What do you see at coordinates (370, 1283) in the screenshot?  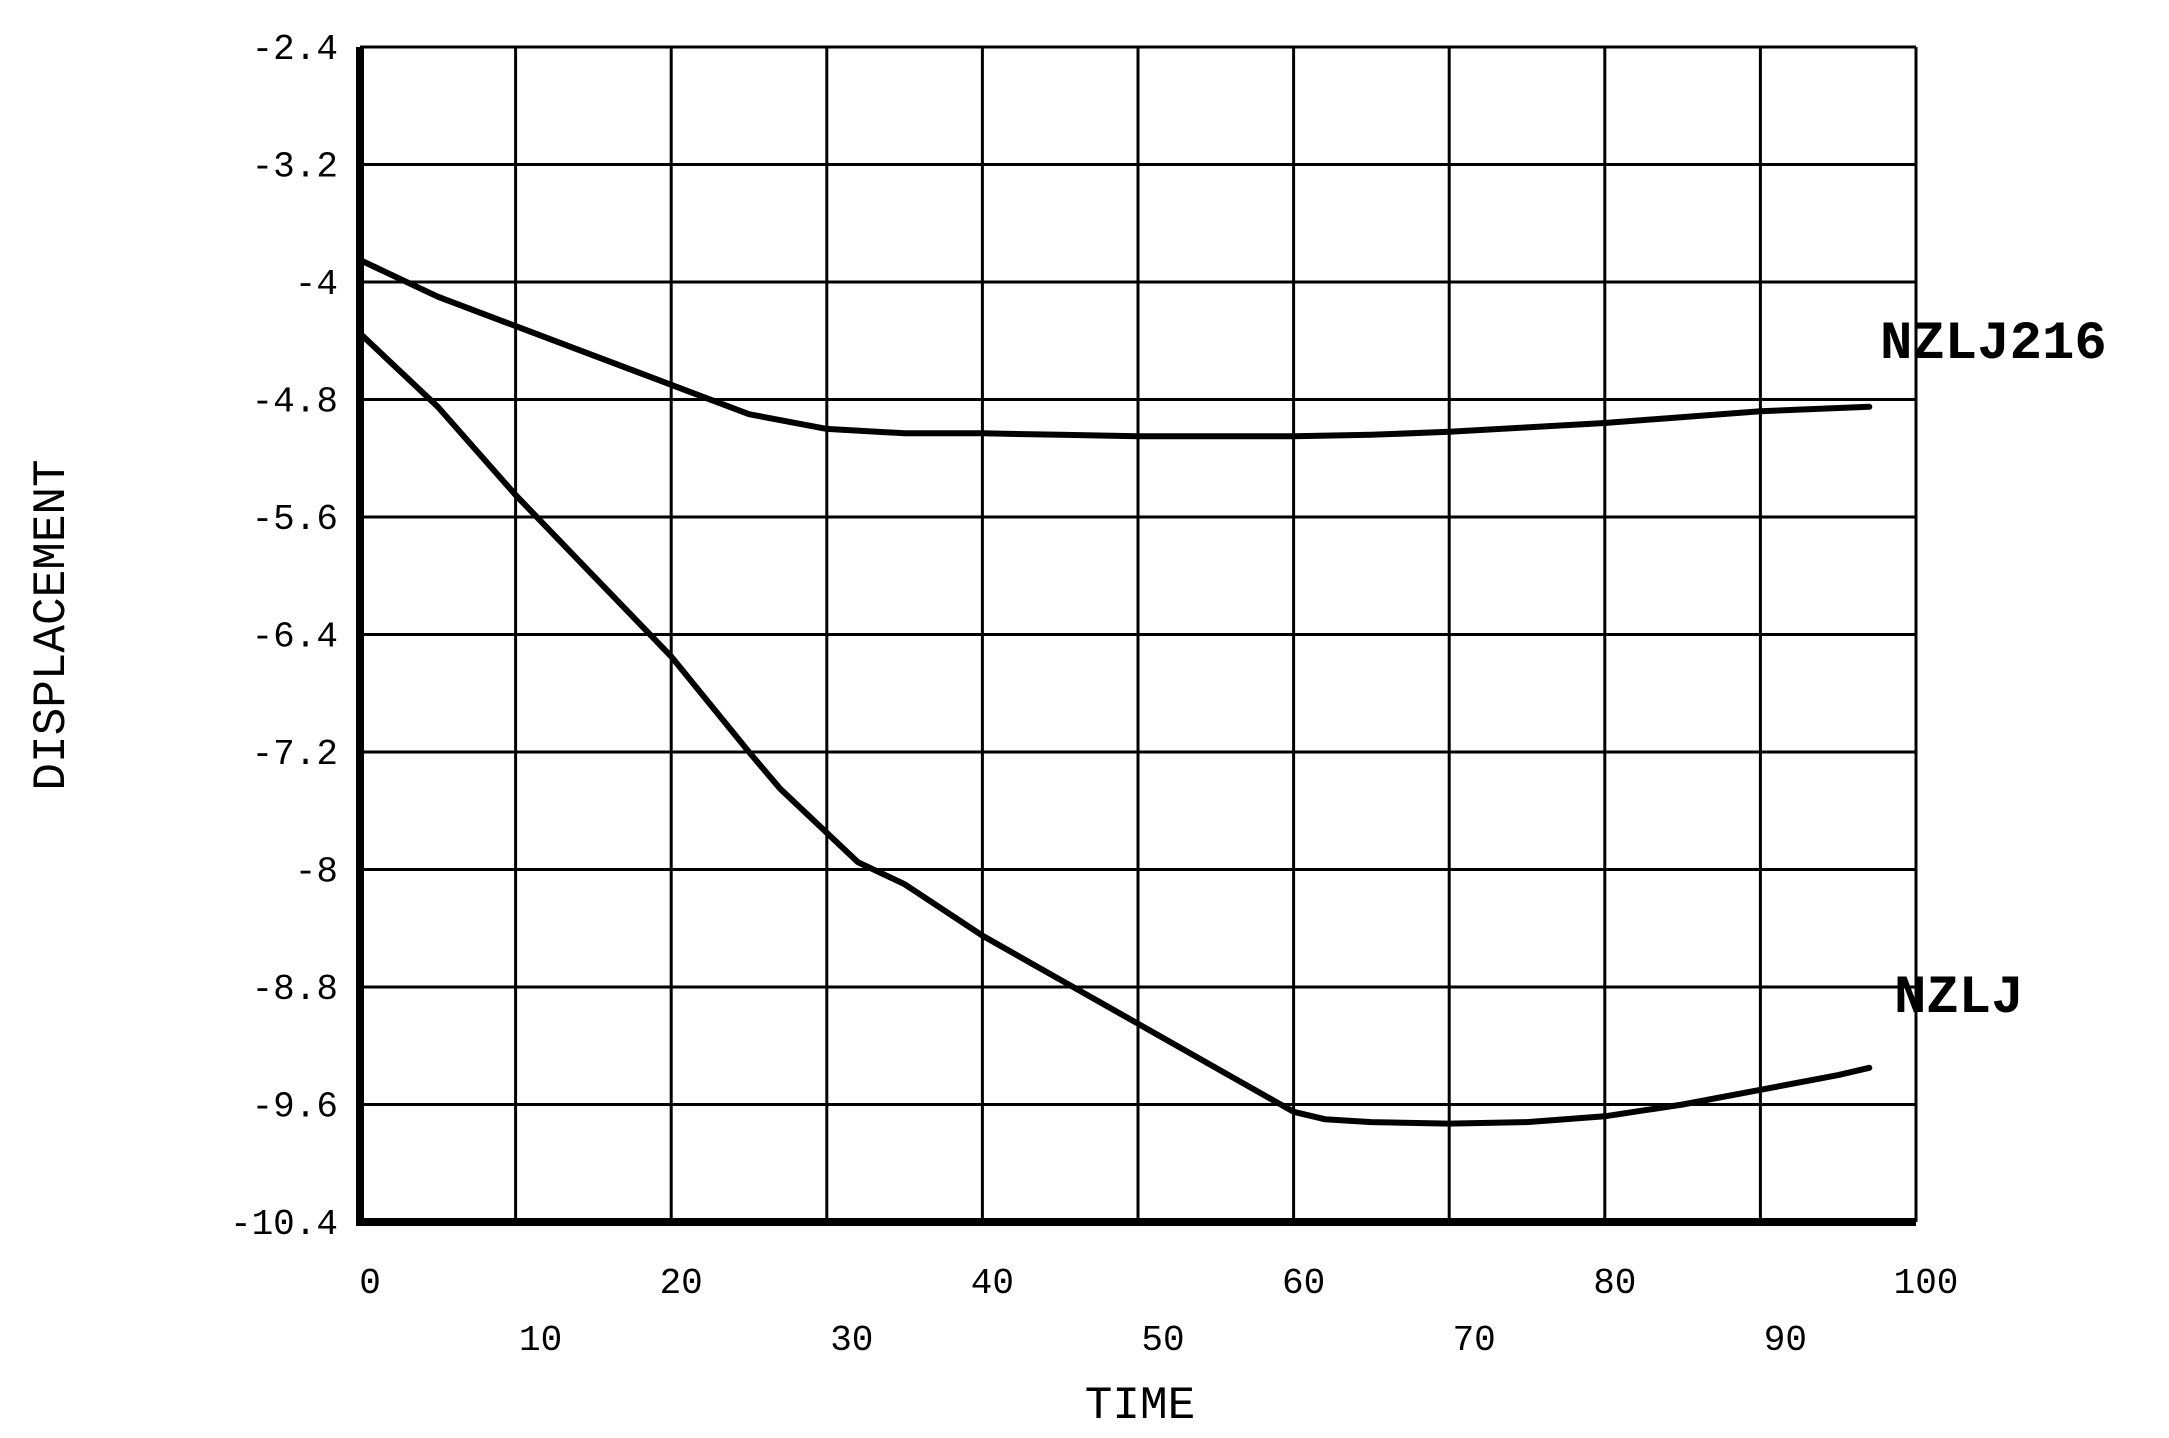 I see `x-tick-label: 0` at bounding box center [370, 1283].